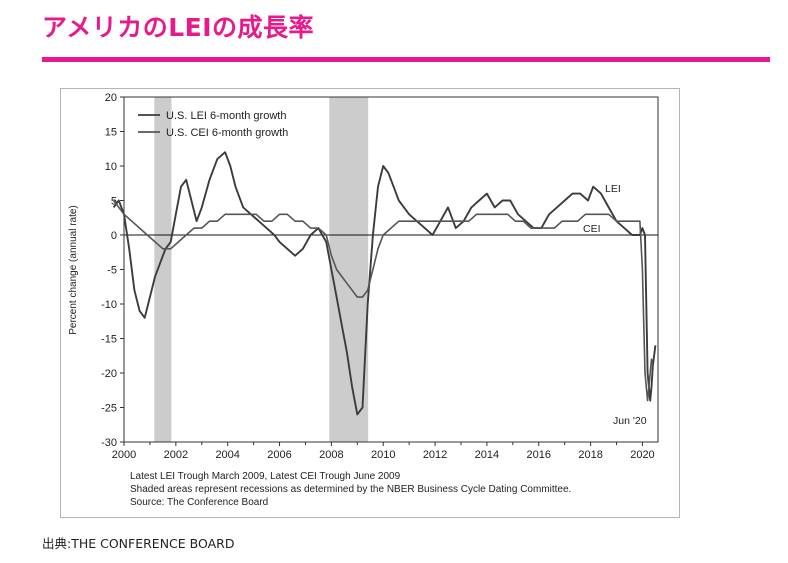  What do you see at coordinates (435, 455) in the screenshot?
I see `x-tick-label: 2012` at bounding box center [435, 455].